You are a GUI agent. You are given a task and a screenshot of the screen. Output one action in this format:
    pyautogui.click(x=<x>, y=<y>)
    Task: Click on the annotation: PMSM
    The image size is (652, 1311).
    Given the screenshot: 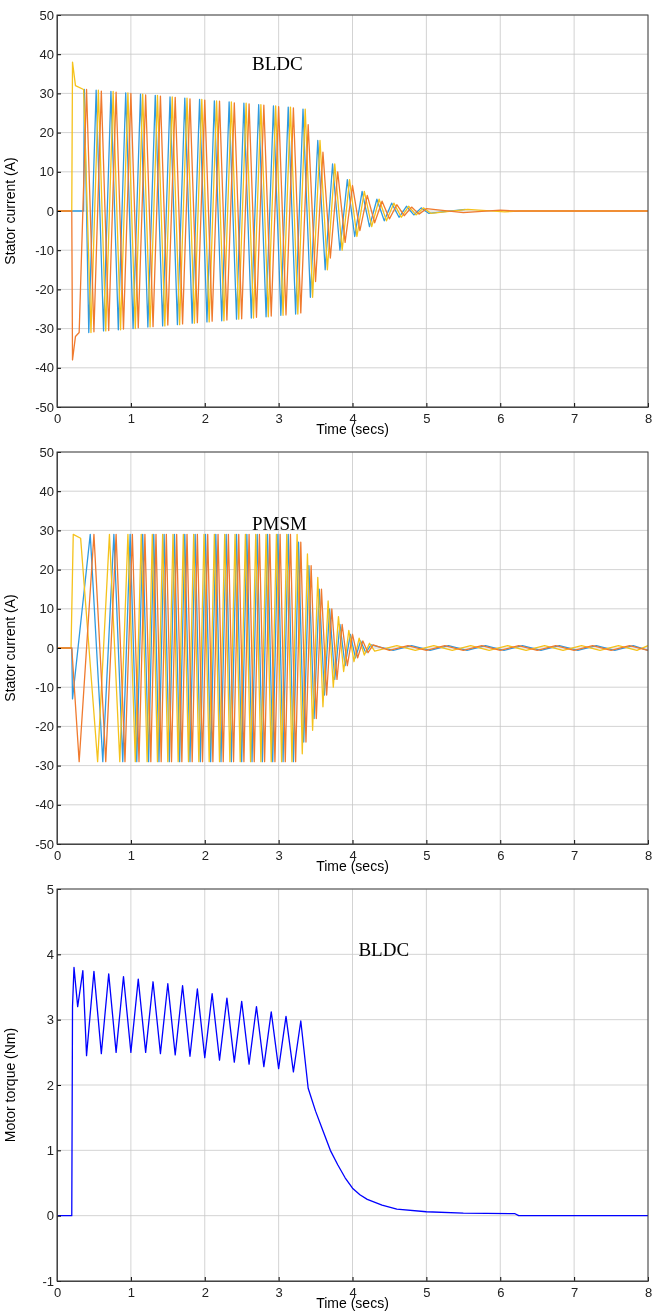 What is the action you would take?
    pyautogui.click(x=280, y=524)
    